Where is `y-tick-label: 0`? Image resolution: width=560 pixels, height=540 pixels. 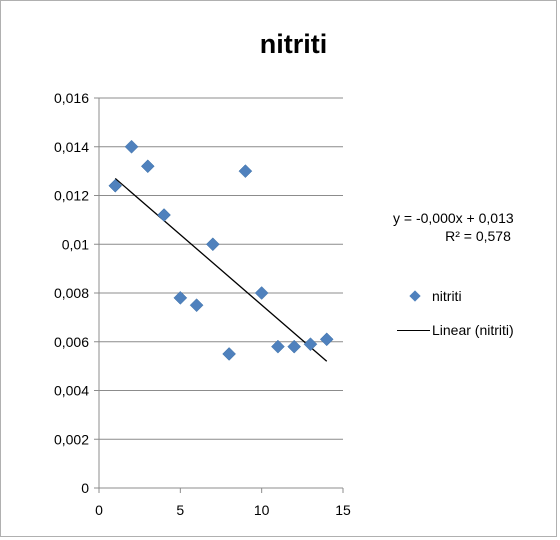 y-tick-label: 0 is located at coordinates (85, 488).